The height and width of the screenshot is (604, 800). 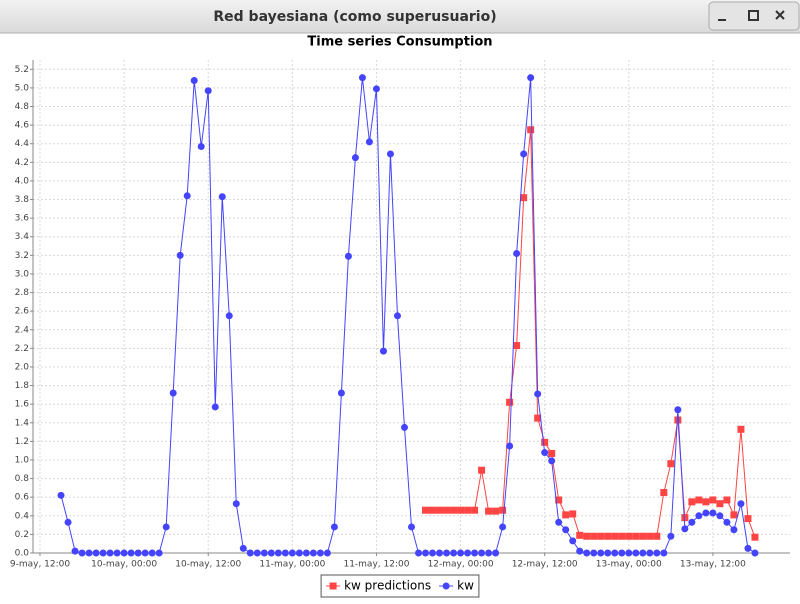 I want to click on y-tick-label: 0.2, so click(x=22, y=535).